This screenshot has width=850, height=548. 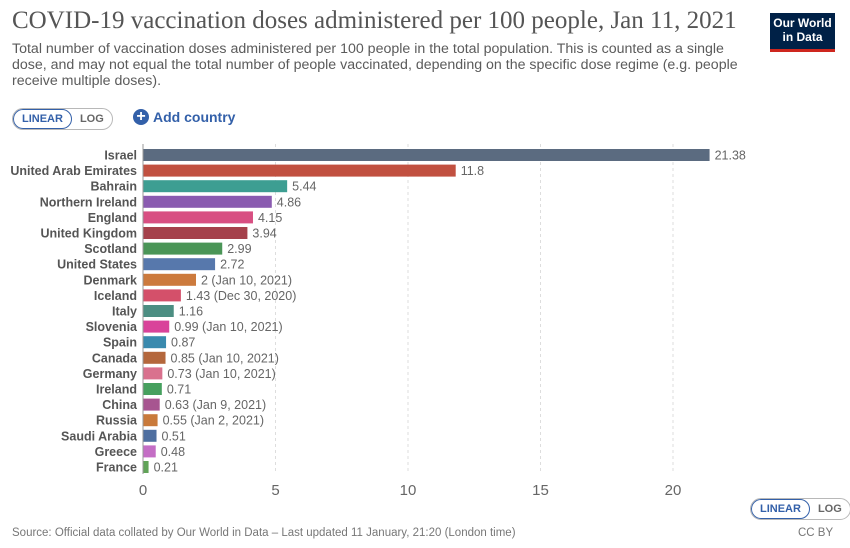 I want to click on category-label: England, so click(x=112, y=218).